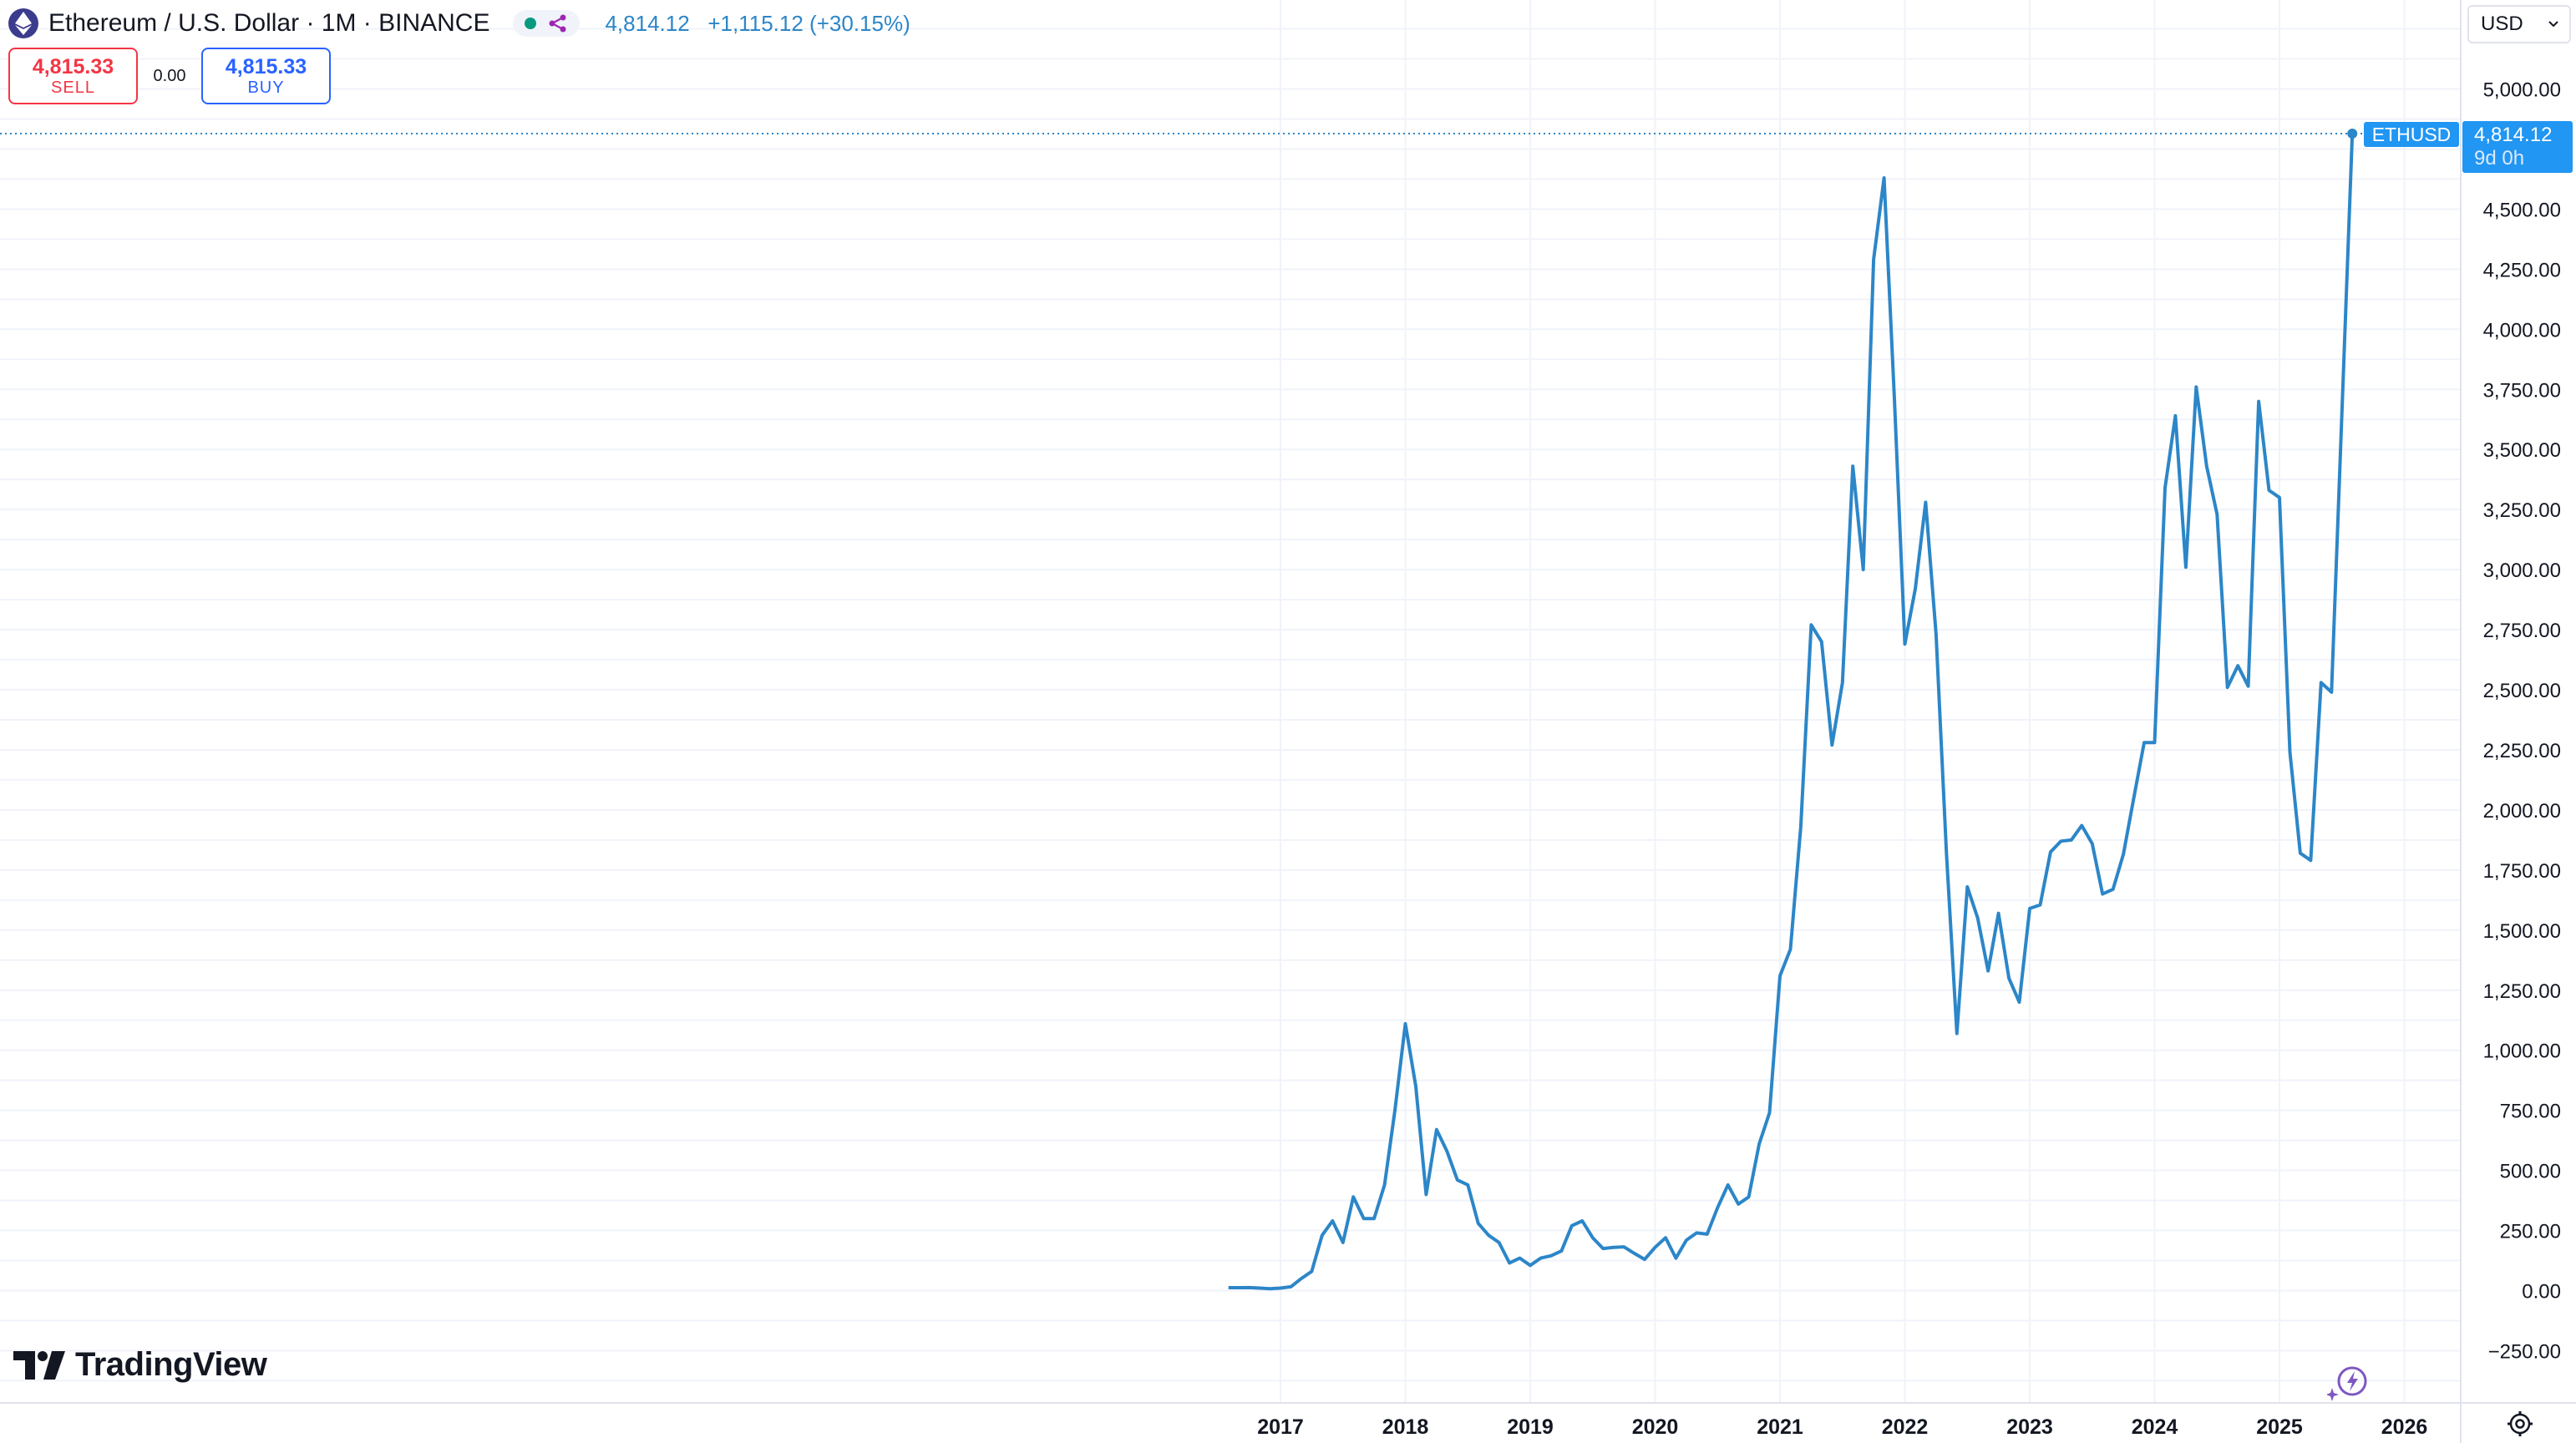 The height and width of the screenshot is (1443, 2576). Describe the element at coordinates (2530, 1112) in the screenshot. I see `y-tick-label: 750.00` at that location.